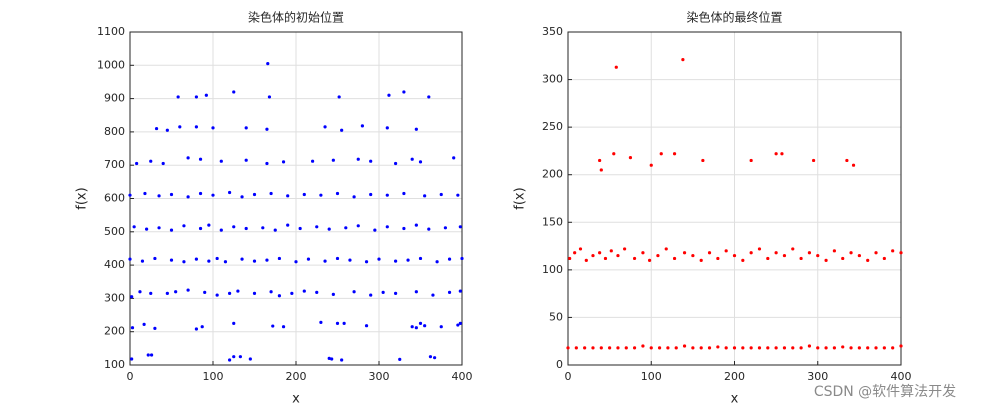 This screenshot has height=410, width=997. What do you see at coordinates (559, 364) in the screenshot?
I see `y-tick-label: 0` at bounding box center [559, 364].